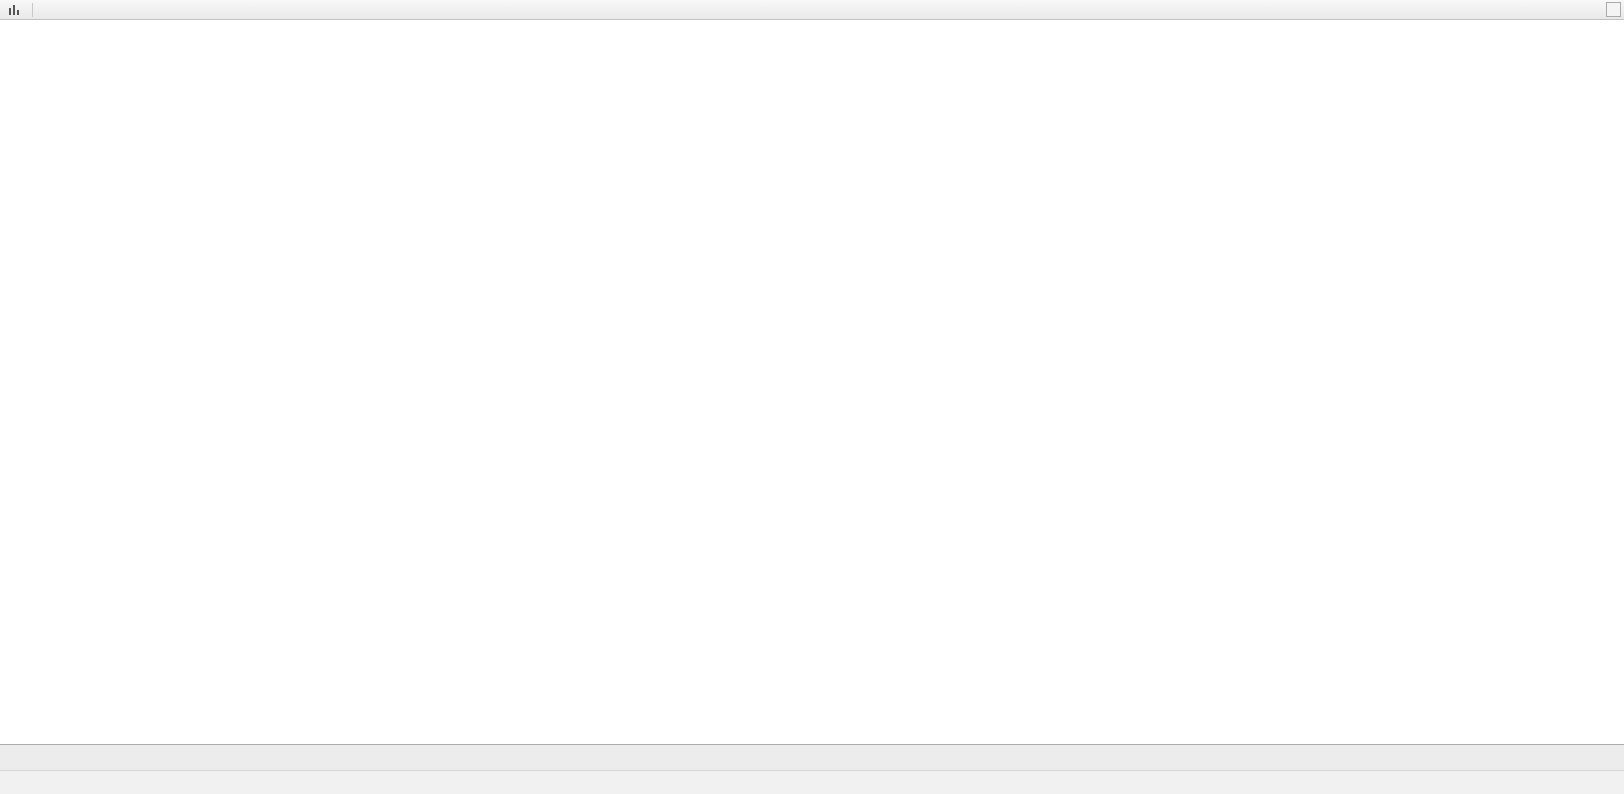  What do you see at coordinates (32, 9) in the screenshot?
I see `toolbar-separator` at bounding box center [32, 9].